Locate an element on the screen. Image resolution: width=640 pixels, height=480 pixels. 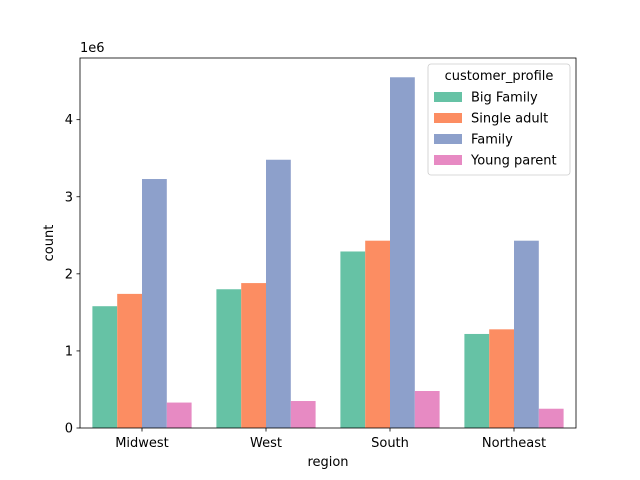
bar-single-adult-midwest is located at coordinates (129, 361).